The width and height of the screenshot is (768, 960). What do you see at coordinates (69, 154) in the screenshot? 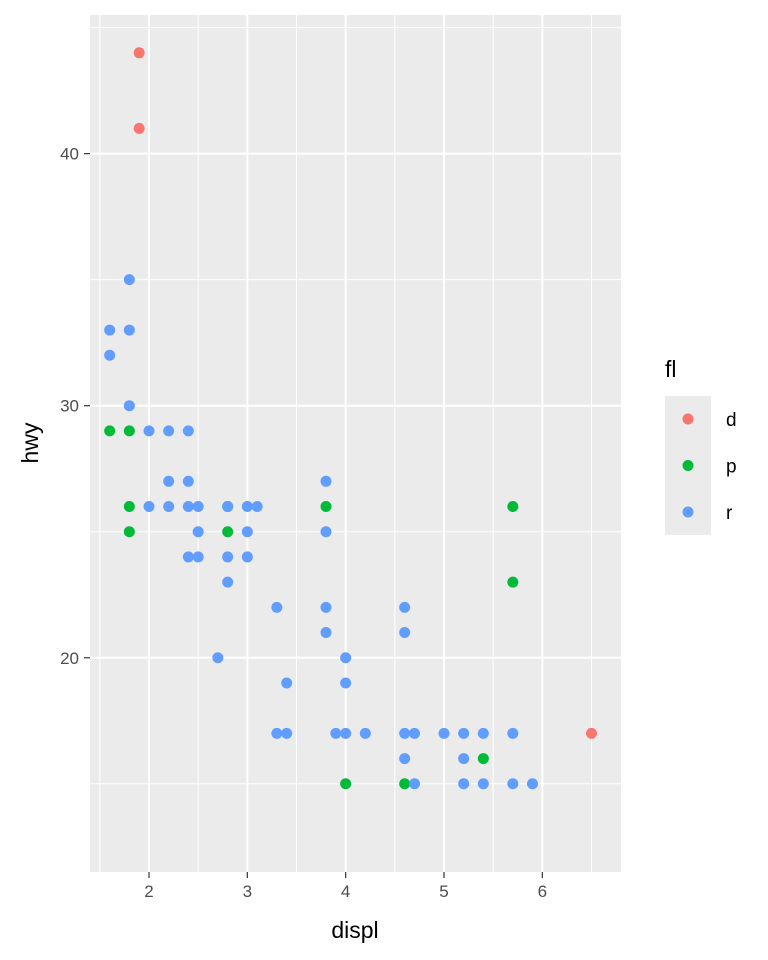
I see `y-tick-label: 40` at bounding box center [69, 154].